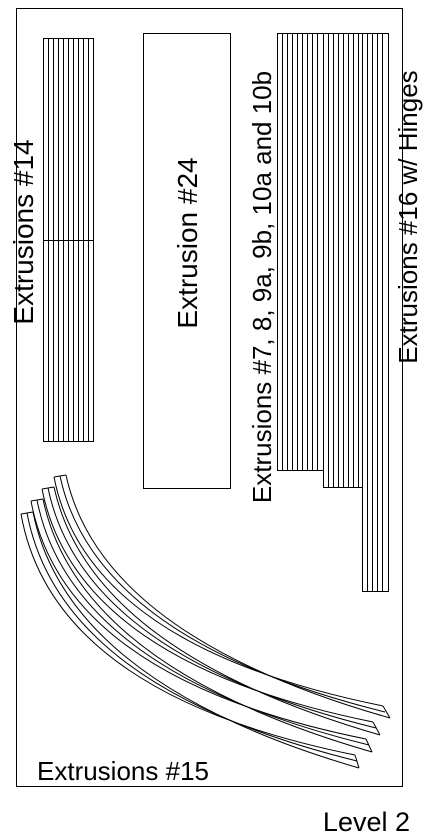 This screenshot has height=839, width=425. Describe the element at coordinates (408, 216) in the screenshot. I see `label-extrusions-16: Extrusions #16 w/ Hinges` at that location.